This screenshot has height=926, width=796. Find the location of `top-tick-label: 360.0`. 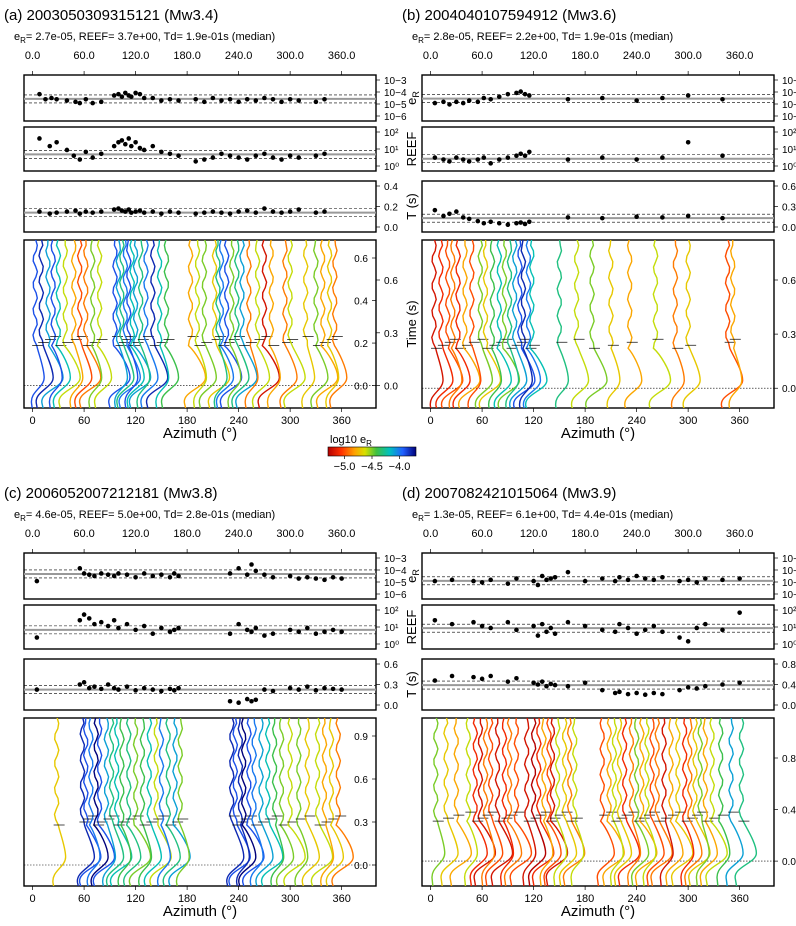

top-tick-label: 360.0 is located at coordinates (342, 56).